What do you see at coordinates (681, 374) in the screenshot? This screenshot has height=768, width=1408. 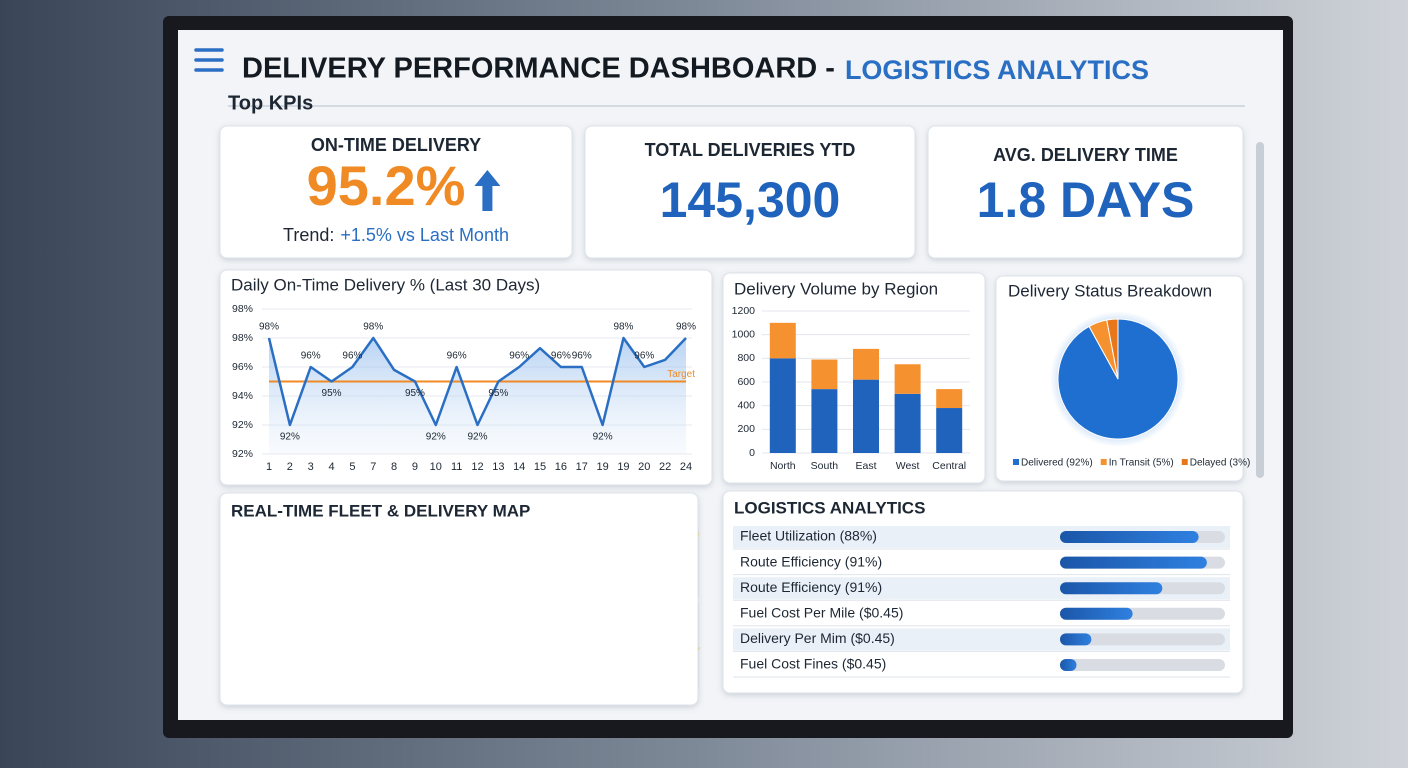 I see `target-label: Target` at bounding box center [681, 374].